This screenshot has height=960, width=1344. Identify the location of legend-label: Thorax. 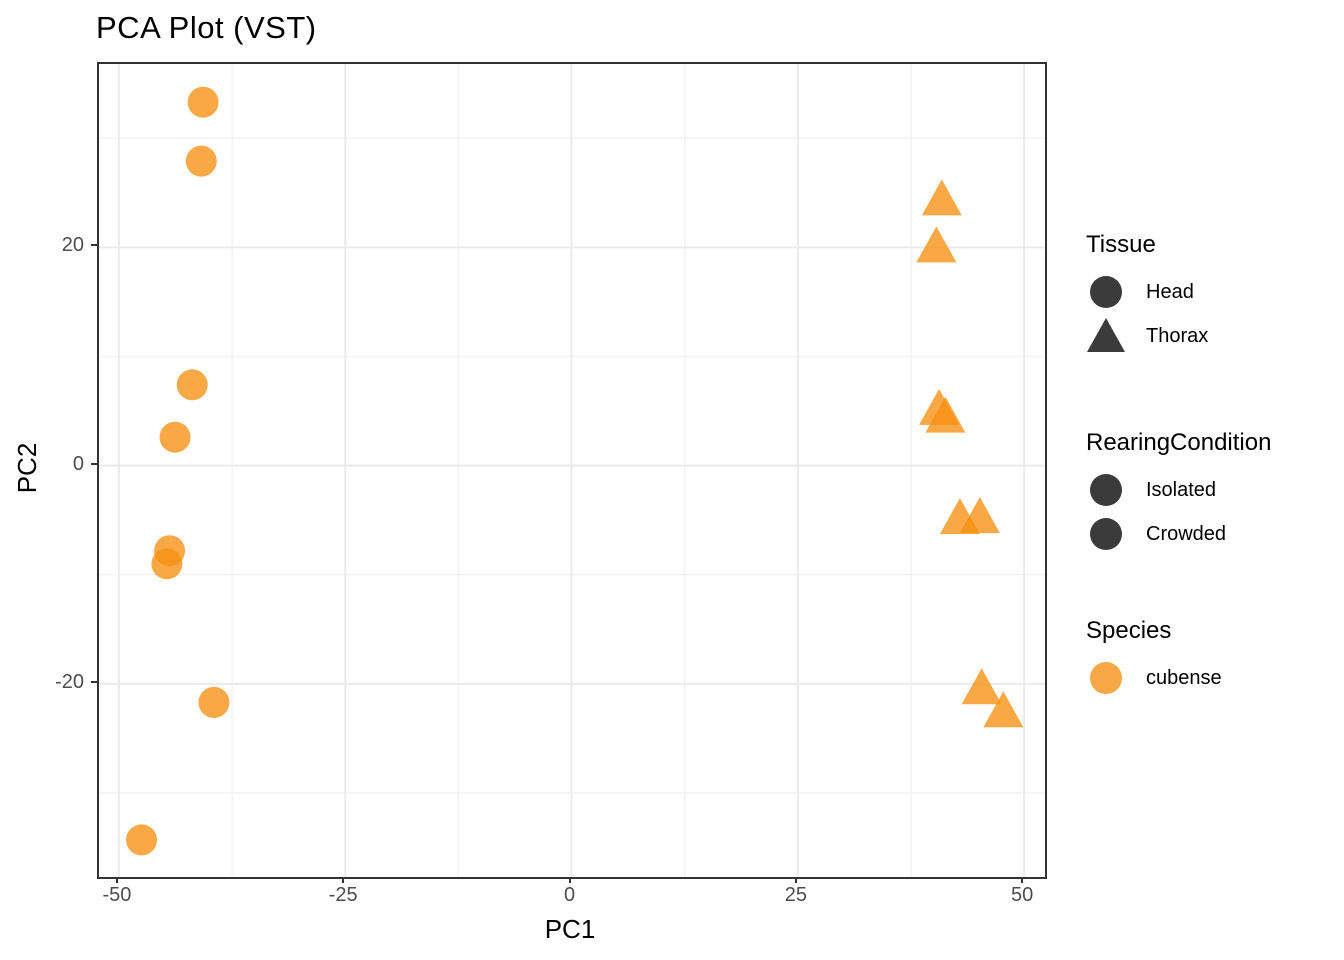
(1177, 335).